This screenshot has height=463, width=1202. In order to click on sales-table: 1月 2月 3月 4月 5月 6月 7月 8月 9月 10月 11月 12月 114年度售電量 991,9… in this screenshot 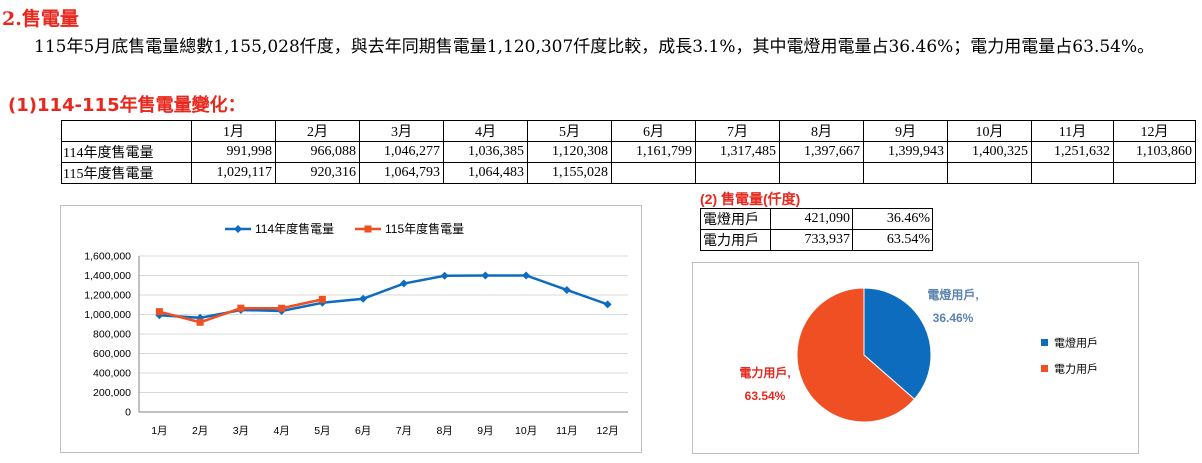, I will do `click(628, 152)`.